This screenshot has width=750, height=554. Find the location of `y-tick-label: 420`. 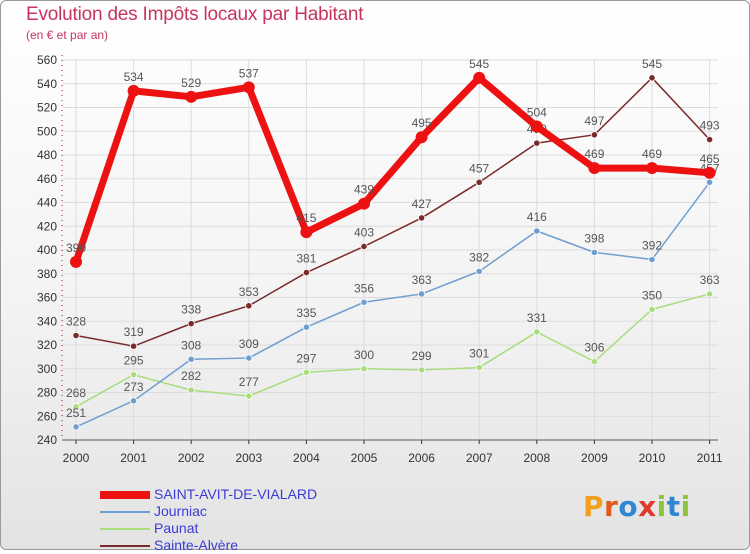

y-tick-label: 420 is located at coordinates (47, 226).